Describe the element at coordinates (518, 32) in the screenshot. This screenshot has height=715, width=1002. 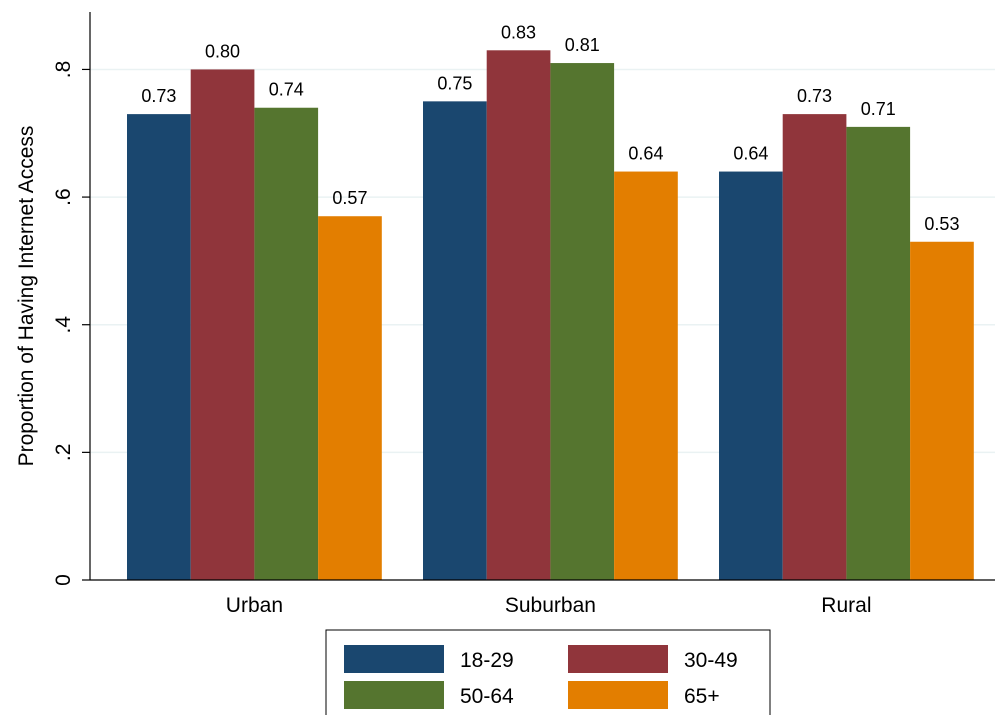
I see `data-label: 0.83` at that location.